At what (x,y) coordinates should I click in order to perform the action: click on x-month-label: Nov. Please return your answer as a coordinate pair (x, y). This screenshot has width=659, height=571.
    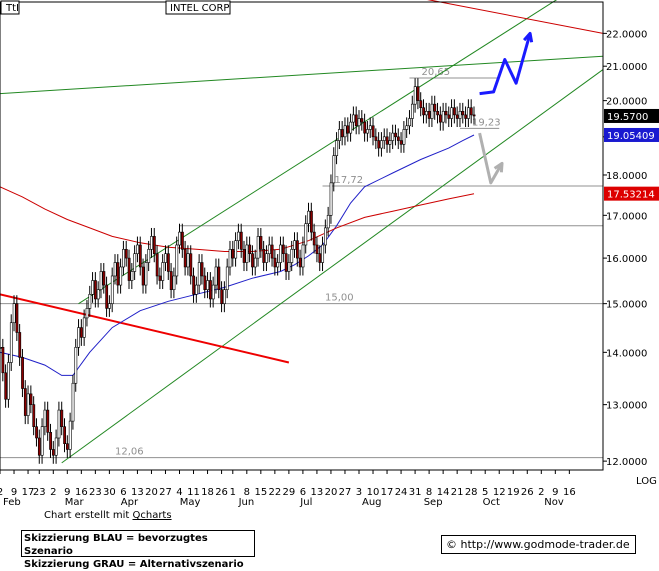
    Looking at the image, I should click on (554, 502).